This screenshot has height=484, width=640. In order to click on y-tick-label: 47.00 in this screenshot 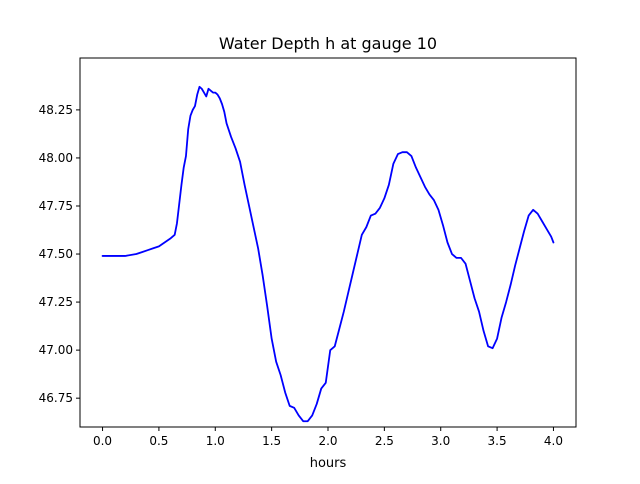, I will do `click(56, 350)`.